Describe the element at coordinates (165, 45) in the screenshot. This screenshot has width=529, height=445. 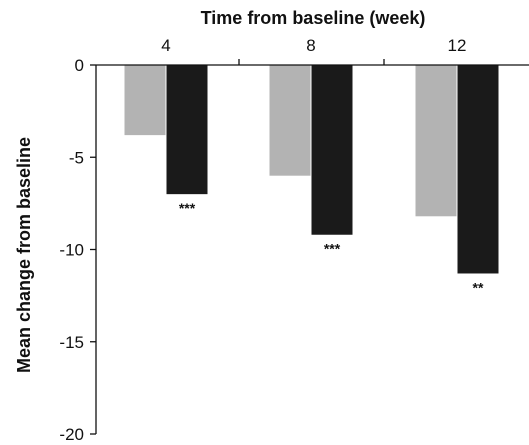
I see `x-tick-label-4: 4` at that location.